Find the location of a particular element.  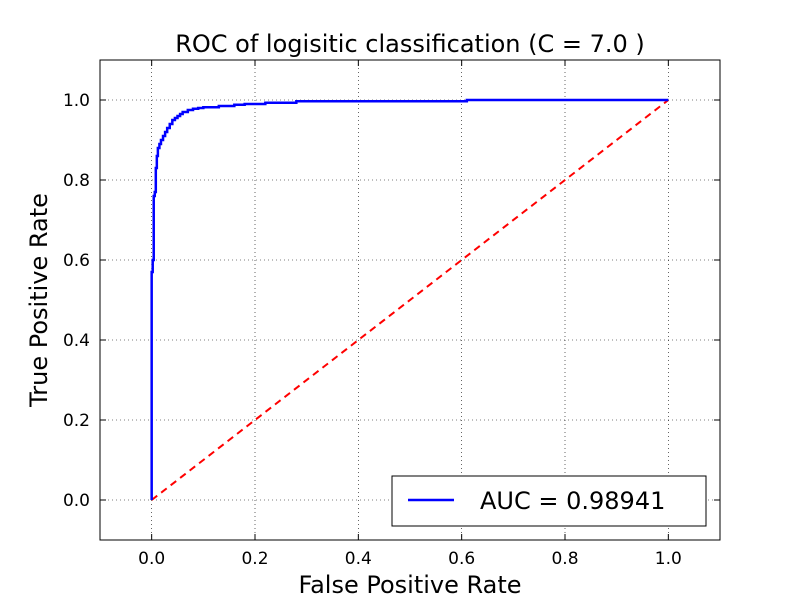

y-axis-label: True Positive Rate is located at coordinates (39, 300).